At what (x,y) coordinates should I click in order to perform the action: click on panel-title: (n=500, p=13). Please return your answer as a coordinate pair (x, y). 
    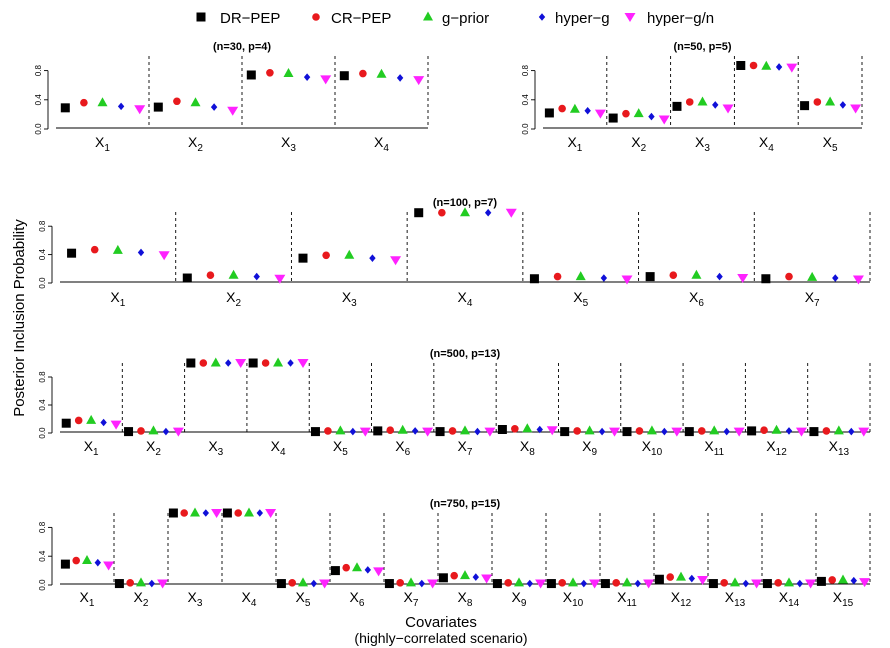
    Looking at the image, I should click on (465, 354).